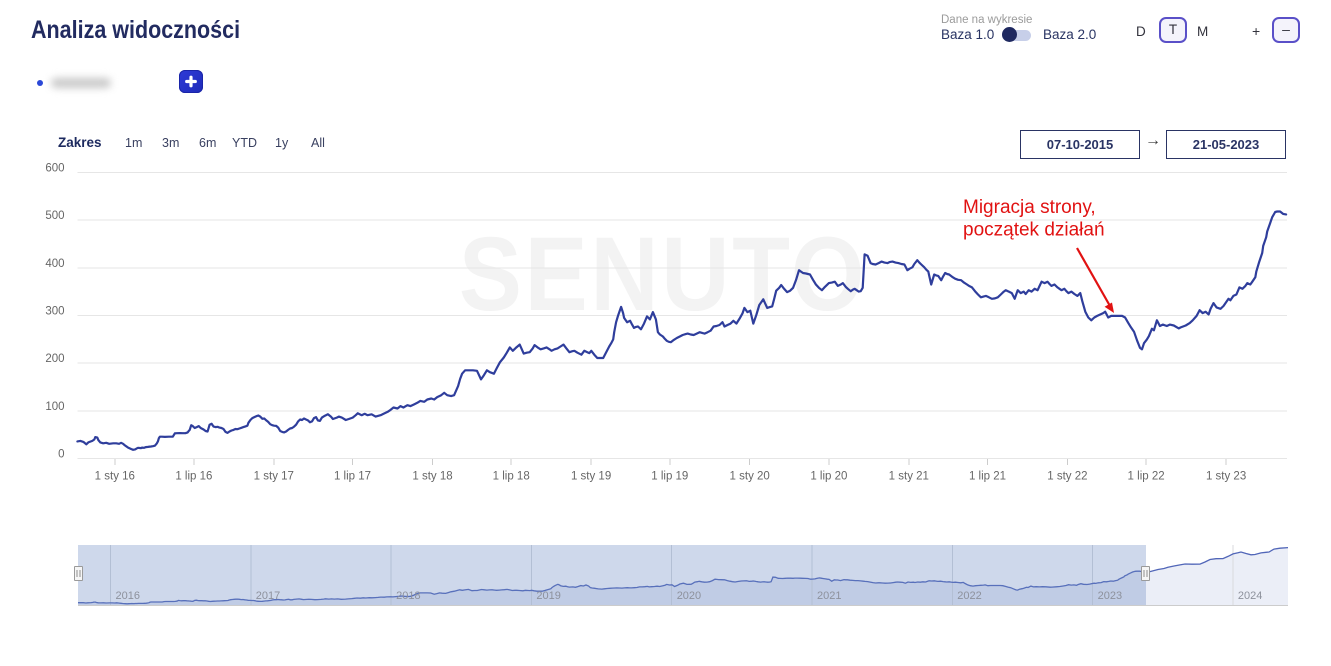 The image size is (1331, 666). What do you see at coordinates (969, 596) in the screenshot?
I see `svg-text: 2022` at bounding box center [969, 596].